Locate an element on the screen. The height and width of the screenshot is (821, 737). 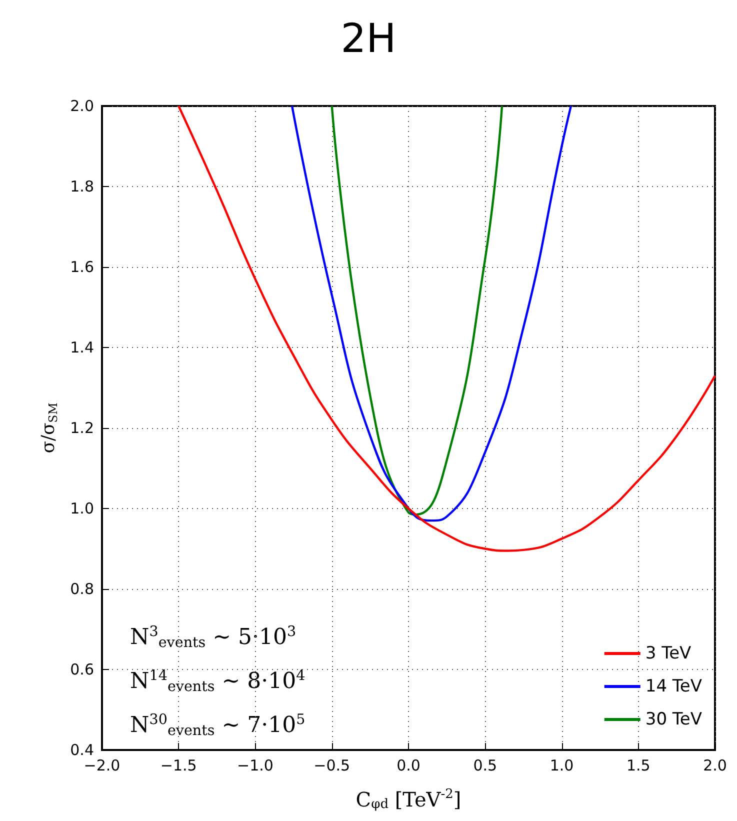
x-tick-label: 0.5 is located at coordinates (485, 765).